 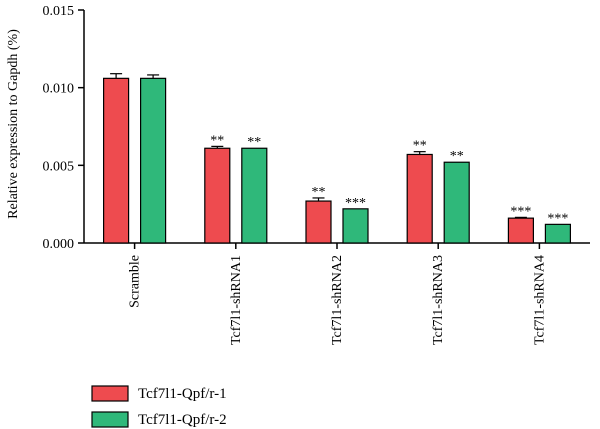 I want to click on category-label: Tcf7l1-shRNA1, so click(x=236, y=300).